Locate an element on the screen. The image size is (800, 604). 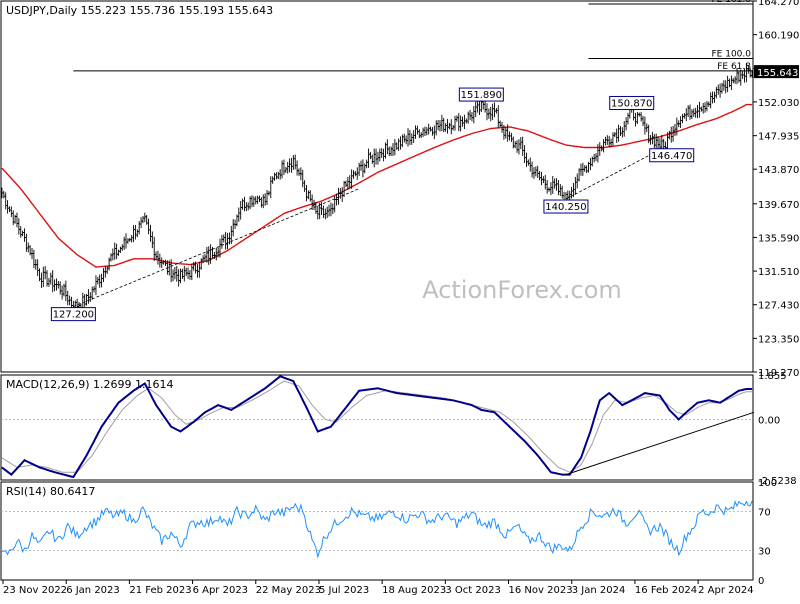
last-price-text: 155.643 is located at coordinates (777, 73).